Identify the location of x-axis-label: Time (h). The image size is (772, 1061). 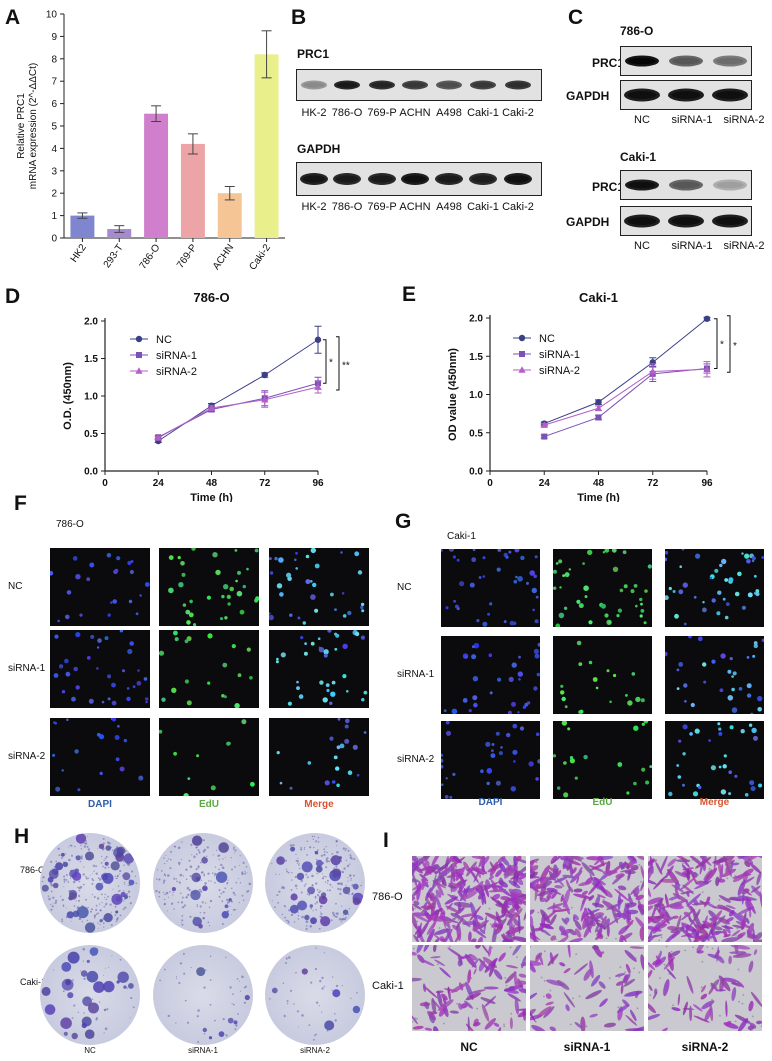
(598, 497).